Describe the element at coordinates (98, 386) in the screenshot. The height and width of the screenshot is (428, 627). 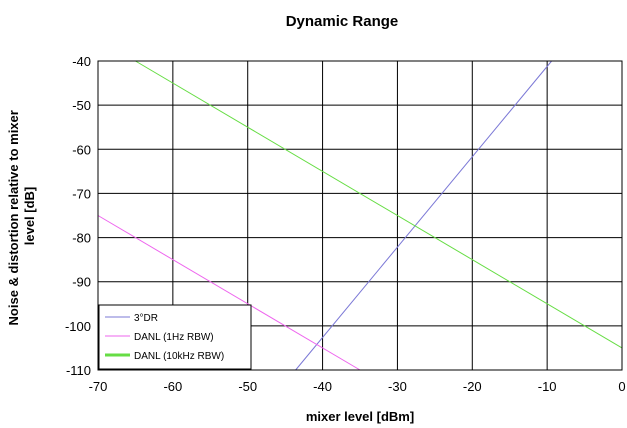
I see `x-tick-label: -70` at that location.